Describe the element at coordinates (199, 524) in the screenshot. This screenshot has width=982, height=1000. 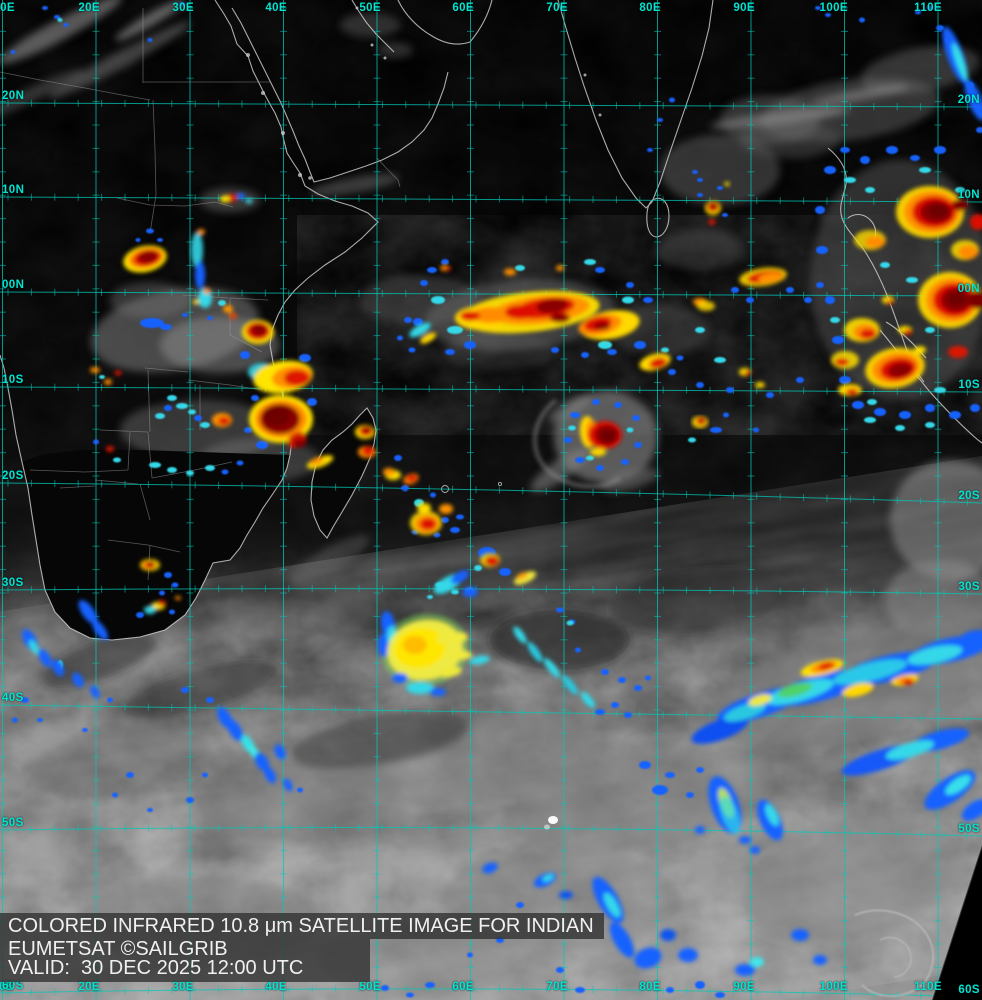
I see `landmasses` at that location.